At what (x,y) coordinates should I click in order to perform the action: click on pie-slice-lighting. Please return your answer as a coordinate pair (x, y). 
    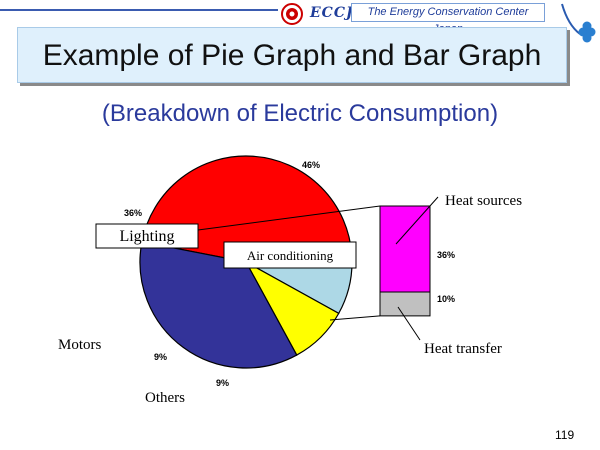
    Looking at the image, I should click on (218, 305).